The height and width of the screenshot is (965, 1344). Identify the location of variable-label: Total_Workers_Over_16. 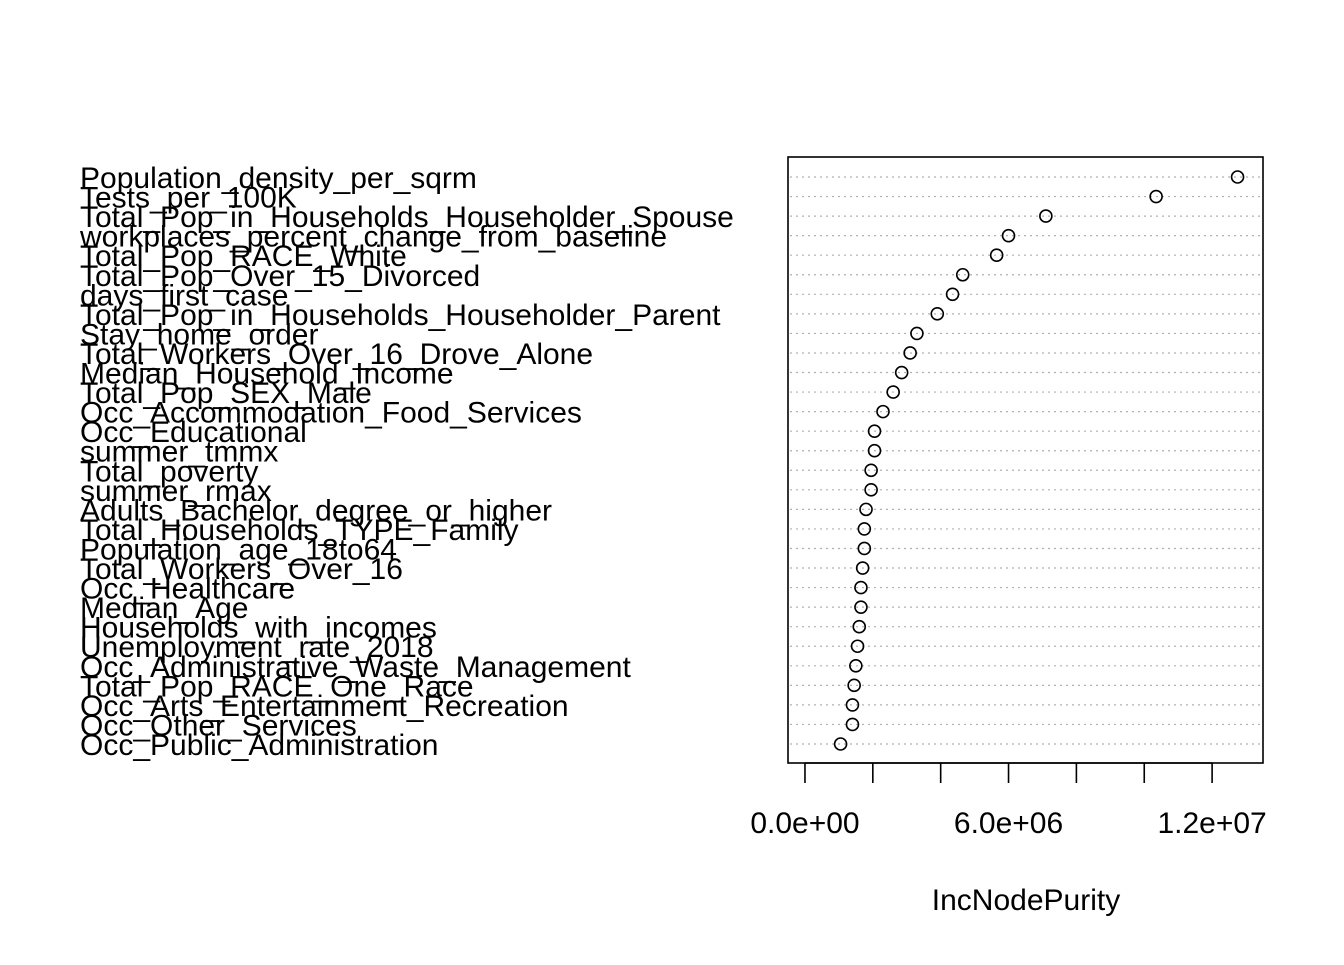
(241, 569).